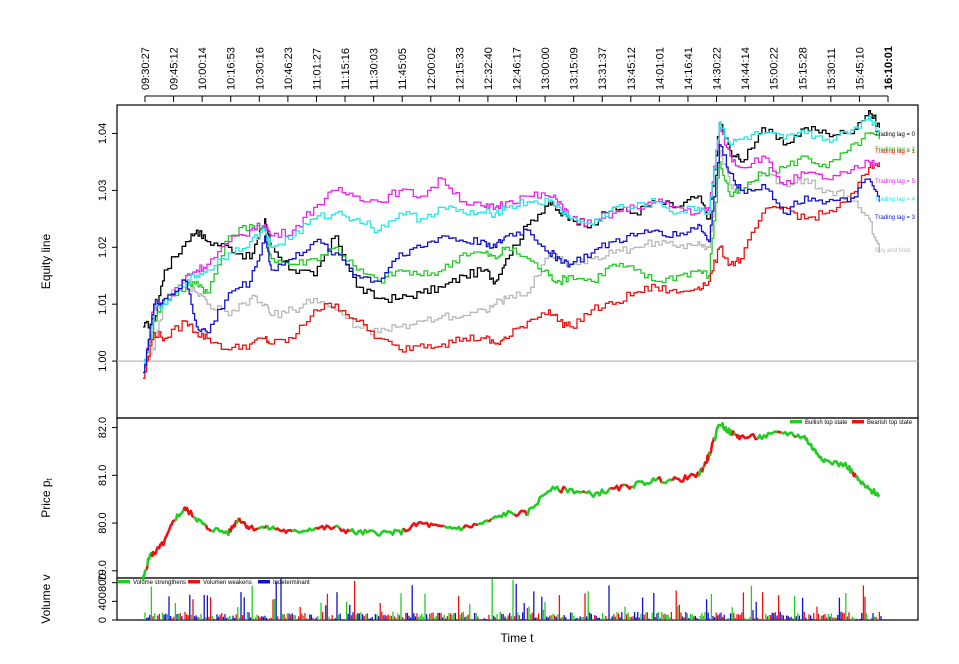 Image resolution: width=959 pixels, height=664 pixels. I want to click on price-legend-label: Bearish top state, so click(890, 423).